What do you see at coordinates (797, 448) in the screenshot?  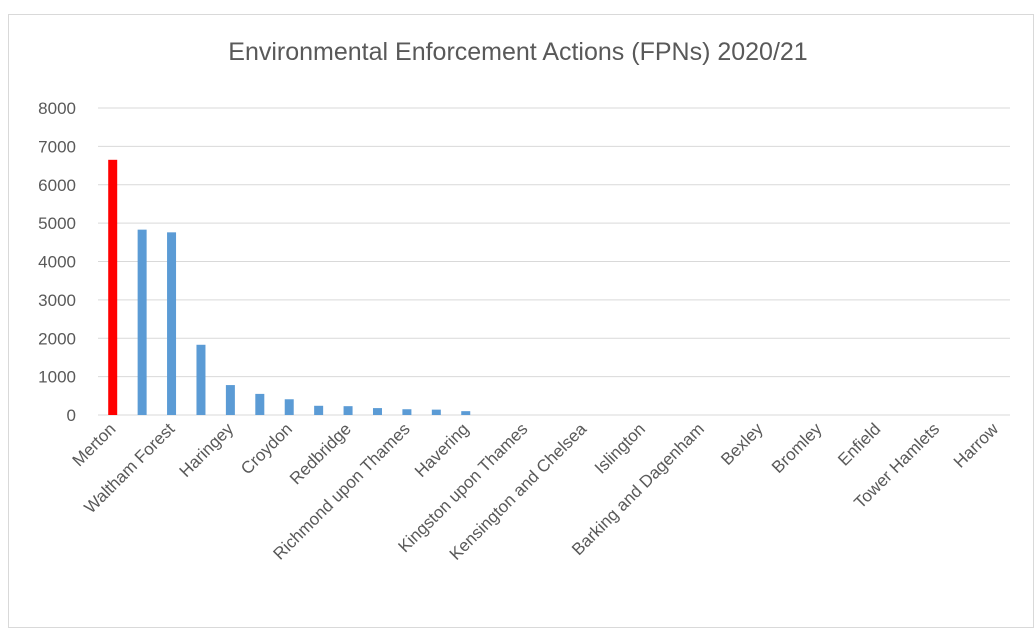 I see `x-category-label: Bromley` at bounding box center [797, 448].